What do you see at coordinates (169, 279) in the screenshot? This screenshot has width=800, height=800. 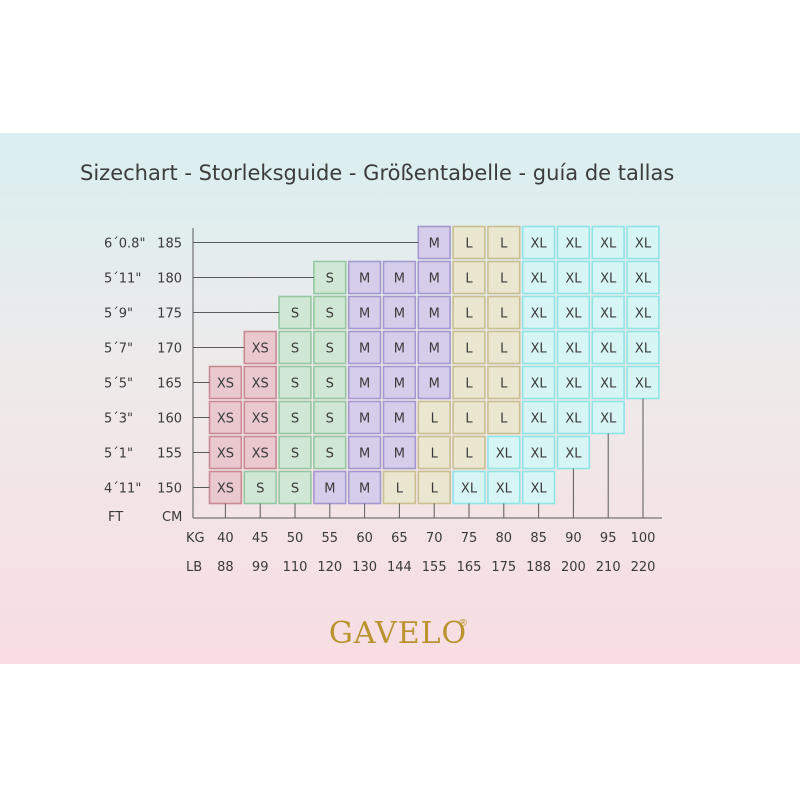 I see `height-cm-label: 180` at bounding box center [169, 279].